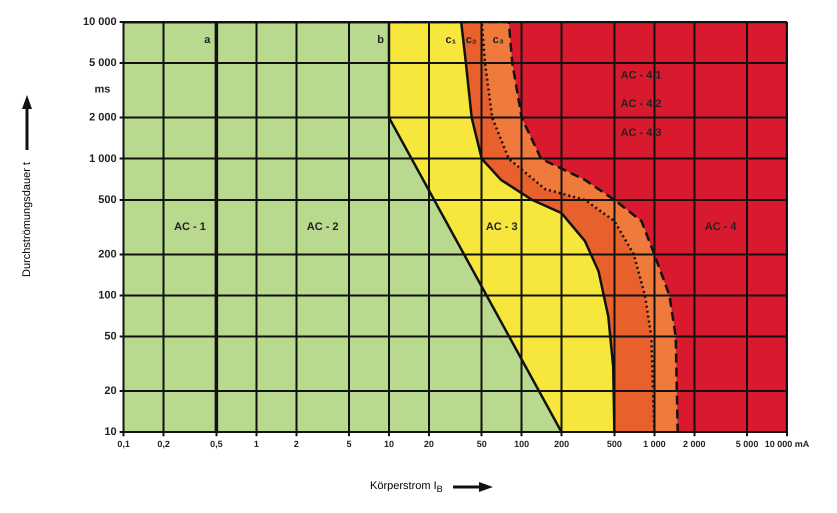  Describe the element at coordinates (562, 444) in the screenshot. I see `x-tick-label: 200` at that location.